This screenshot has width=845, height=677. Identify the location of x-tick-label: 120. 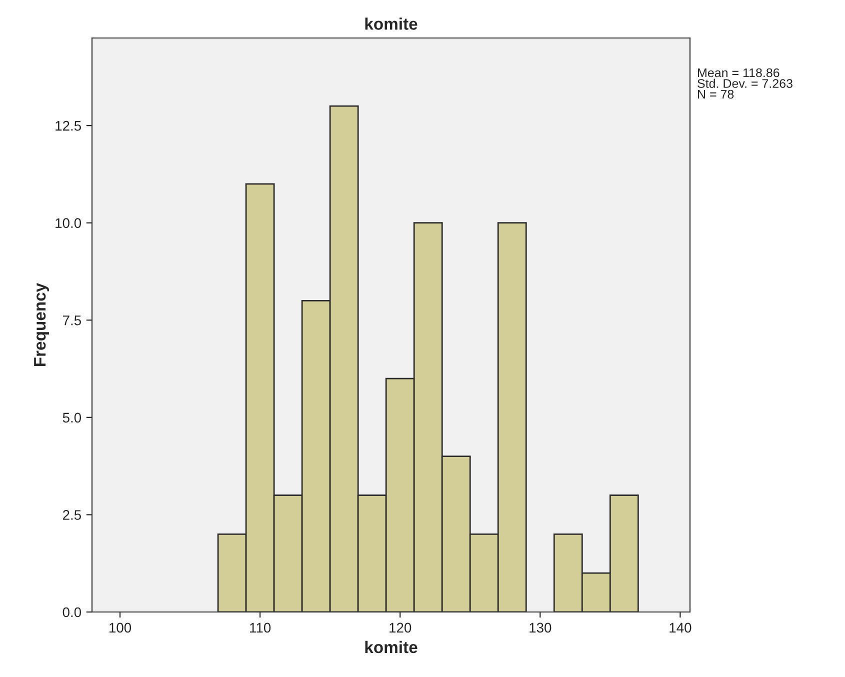
(401, 627).